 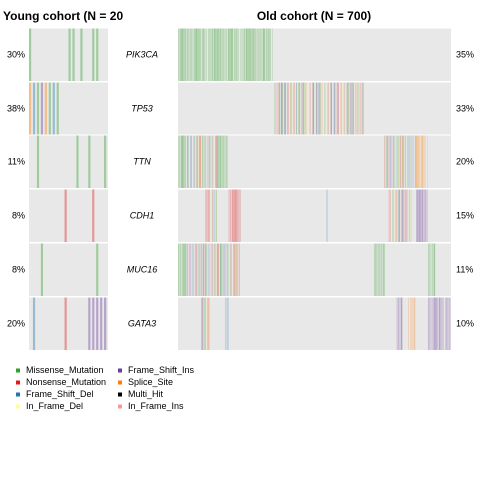 What do you see at coordinates (314, 16) in the screenshot?
I see `old-cohort-title: Old cohort (N = 700)` at bounding box center [314, 16].